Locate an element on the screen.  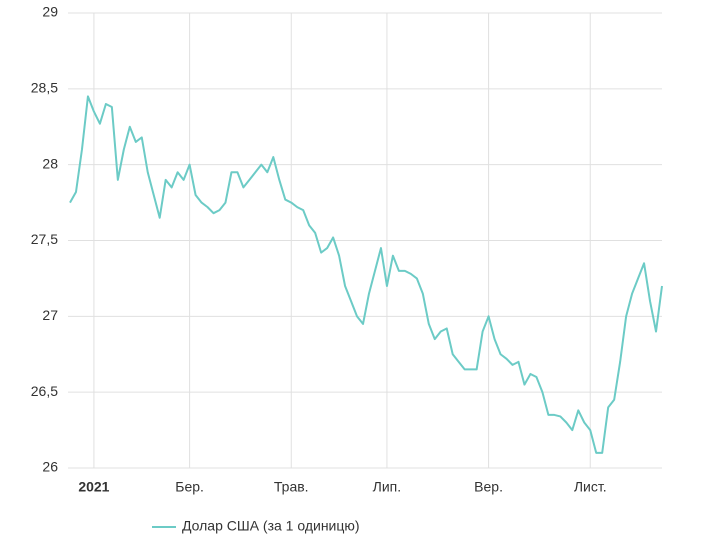
legend-label: Долар США (за 1 одиницю) is located at coordinates (271, 526).